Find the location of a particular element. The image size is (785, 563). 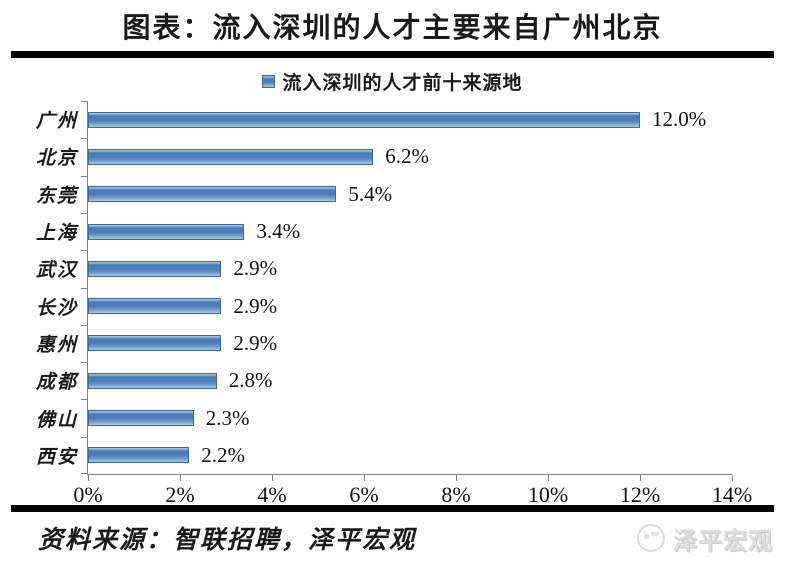

bar-row: 6.2% is located at coordinates (410, 156).